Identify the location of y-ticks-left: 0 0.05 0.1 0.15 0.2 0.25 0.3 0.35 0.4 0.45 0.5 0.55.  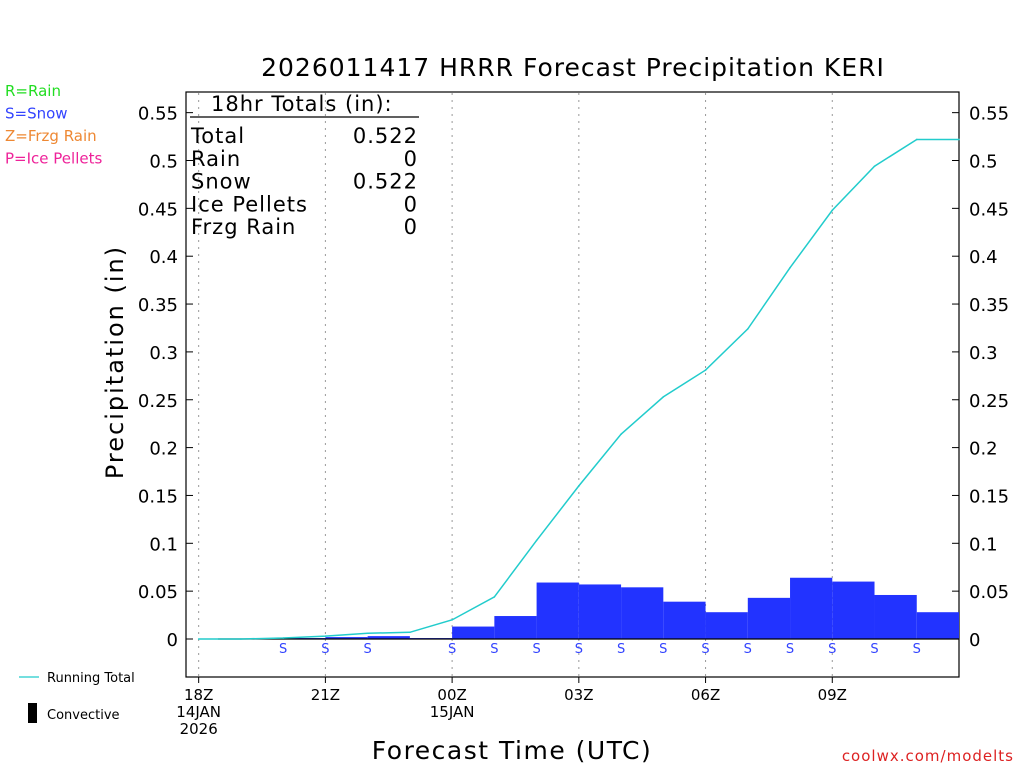
(165, 377).